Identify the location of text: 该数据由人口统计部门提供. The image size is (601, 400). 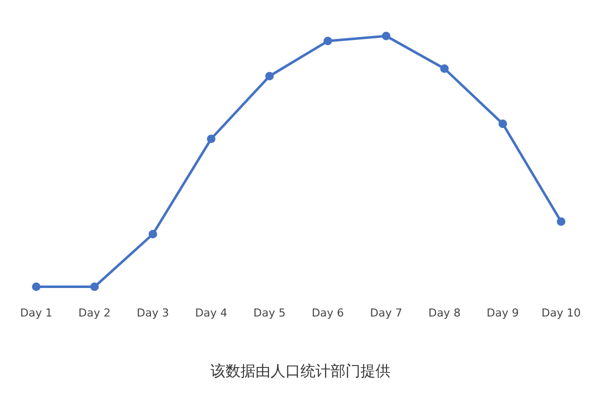
(301, 371).